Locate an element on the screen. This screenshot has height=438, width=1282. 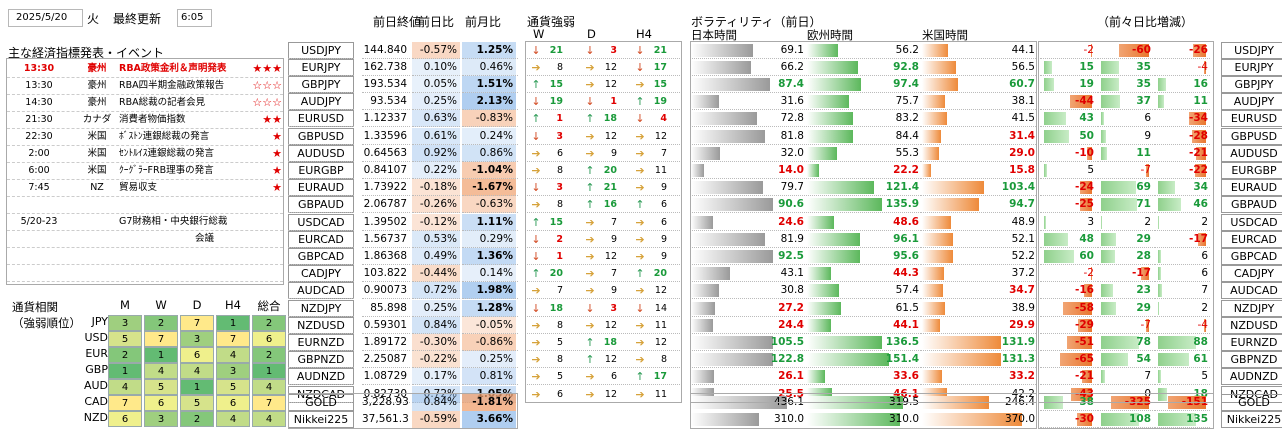
event-desc: RBA四半期金融政策報告 is located at coordinates (172, 85).